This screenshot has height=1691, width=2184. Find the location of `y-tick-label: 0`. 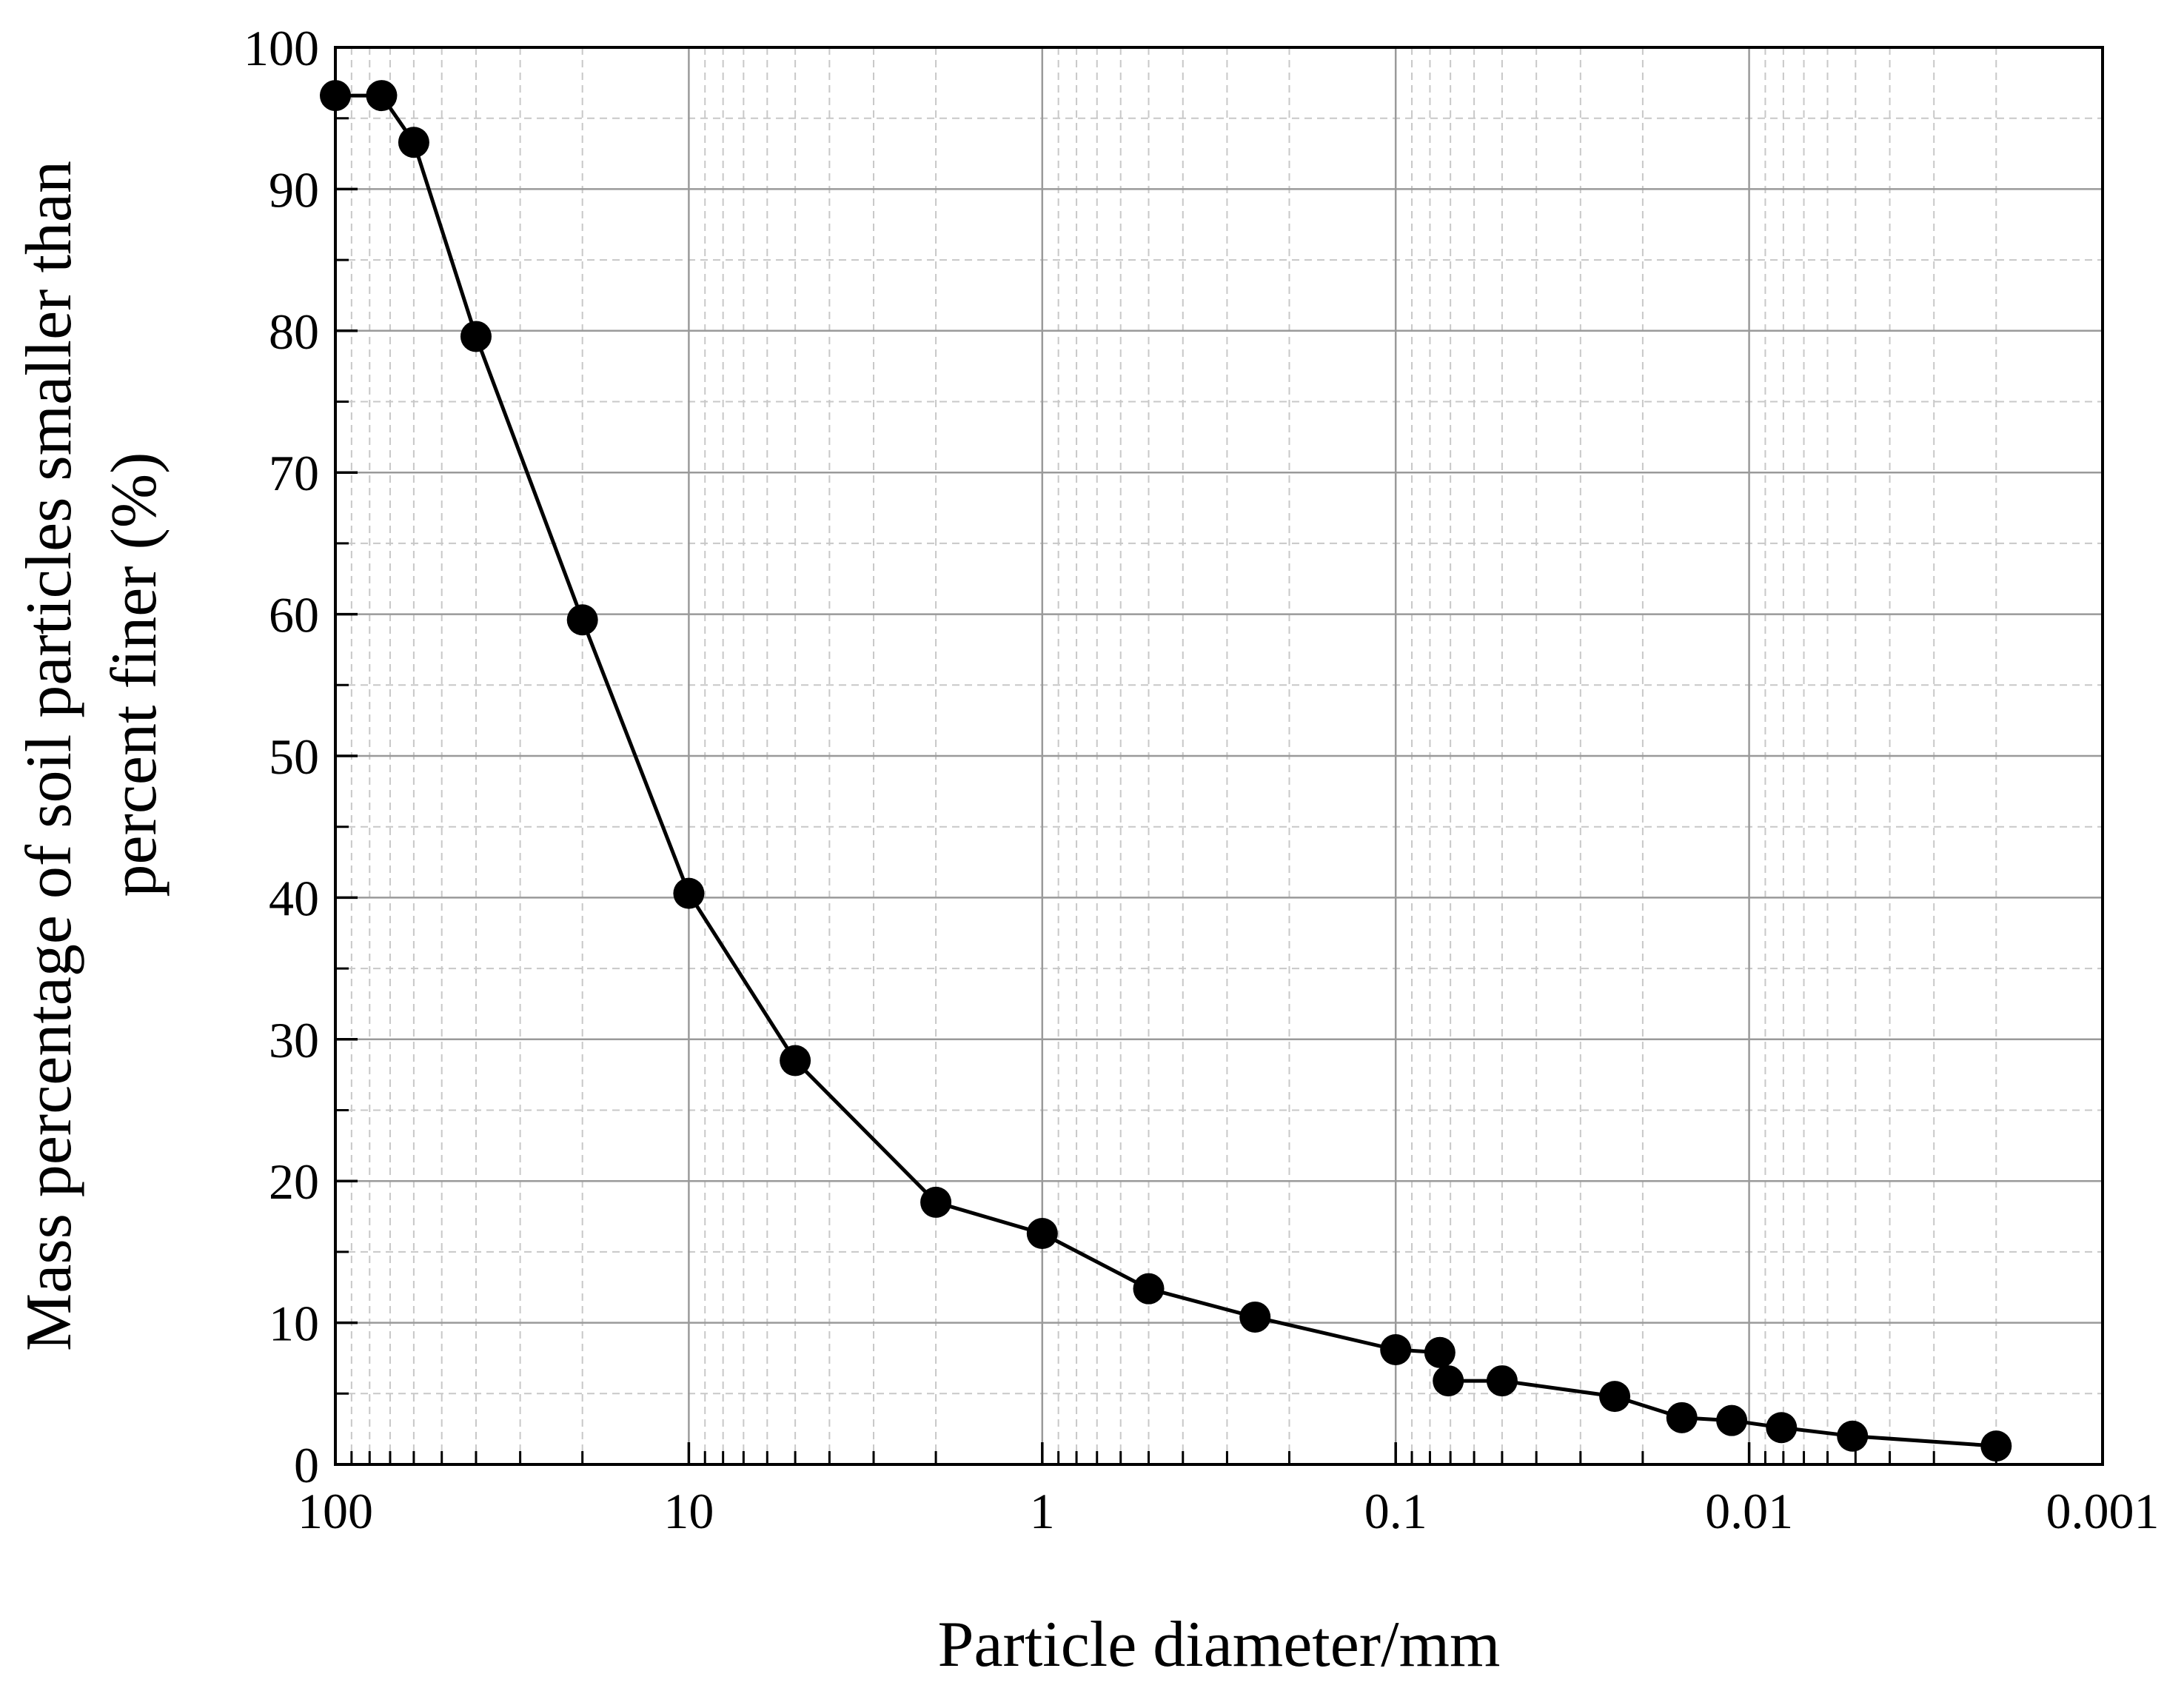

y-tick-label: 0 is located at coordinates (306, 1465).